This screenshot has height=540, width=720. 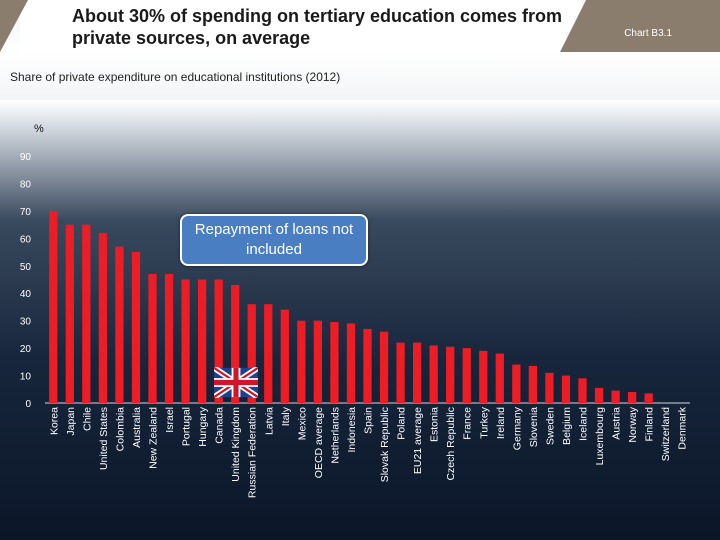 I want to click on y-tick-label: 30, so click(x=26, y=322).